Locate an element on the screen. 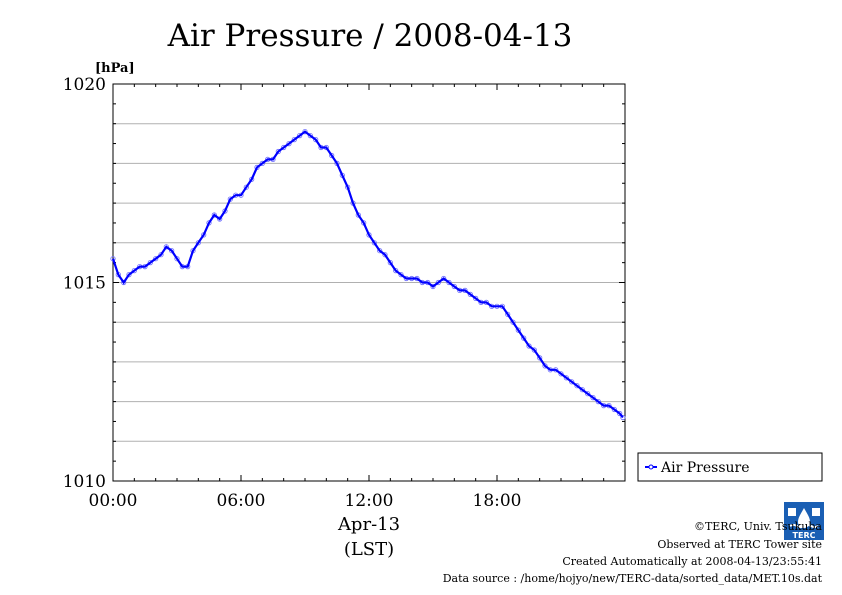 The image size is (842, 595). legend-marker-swatch is located at coordinates (651, 467).